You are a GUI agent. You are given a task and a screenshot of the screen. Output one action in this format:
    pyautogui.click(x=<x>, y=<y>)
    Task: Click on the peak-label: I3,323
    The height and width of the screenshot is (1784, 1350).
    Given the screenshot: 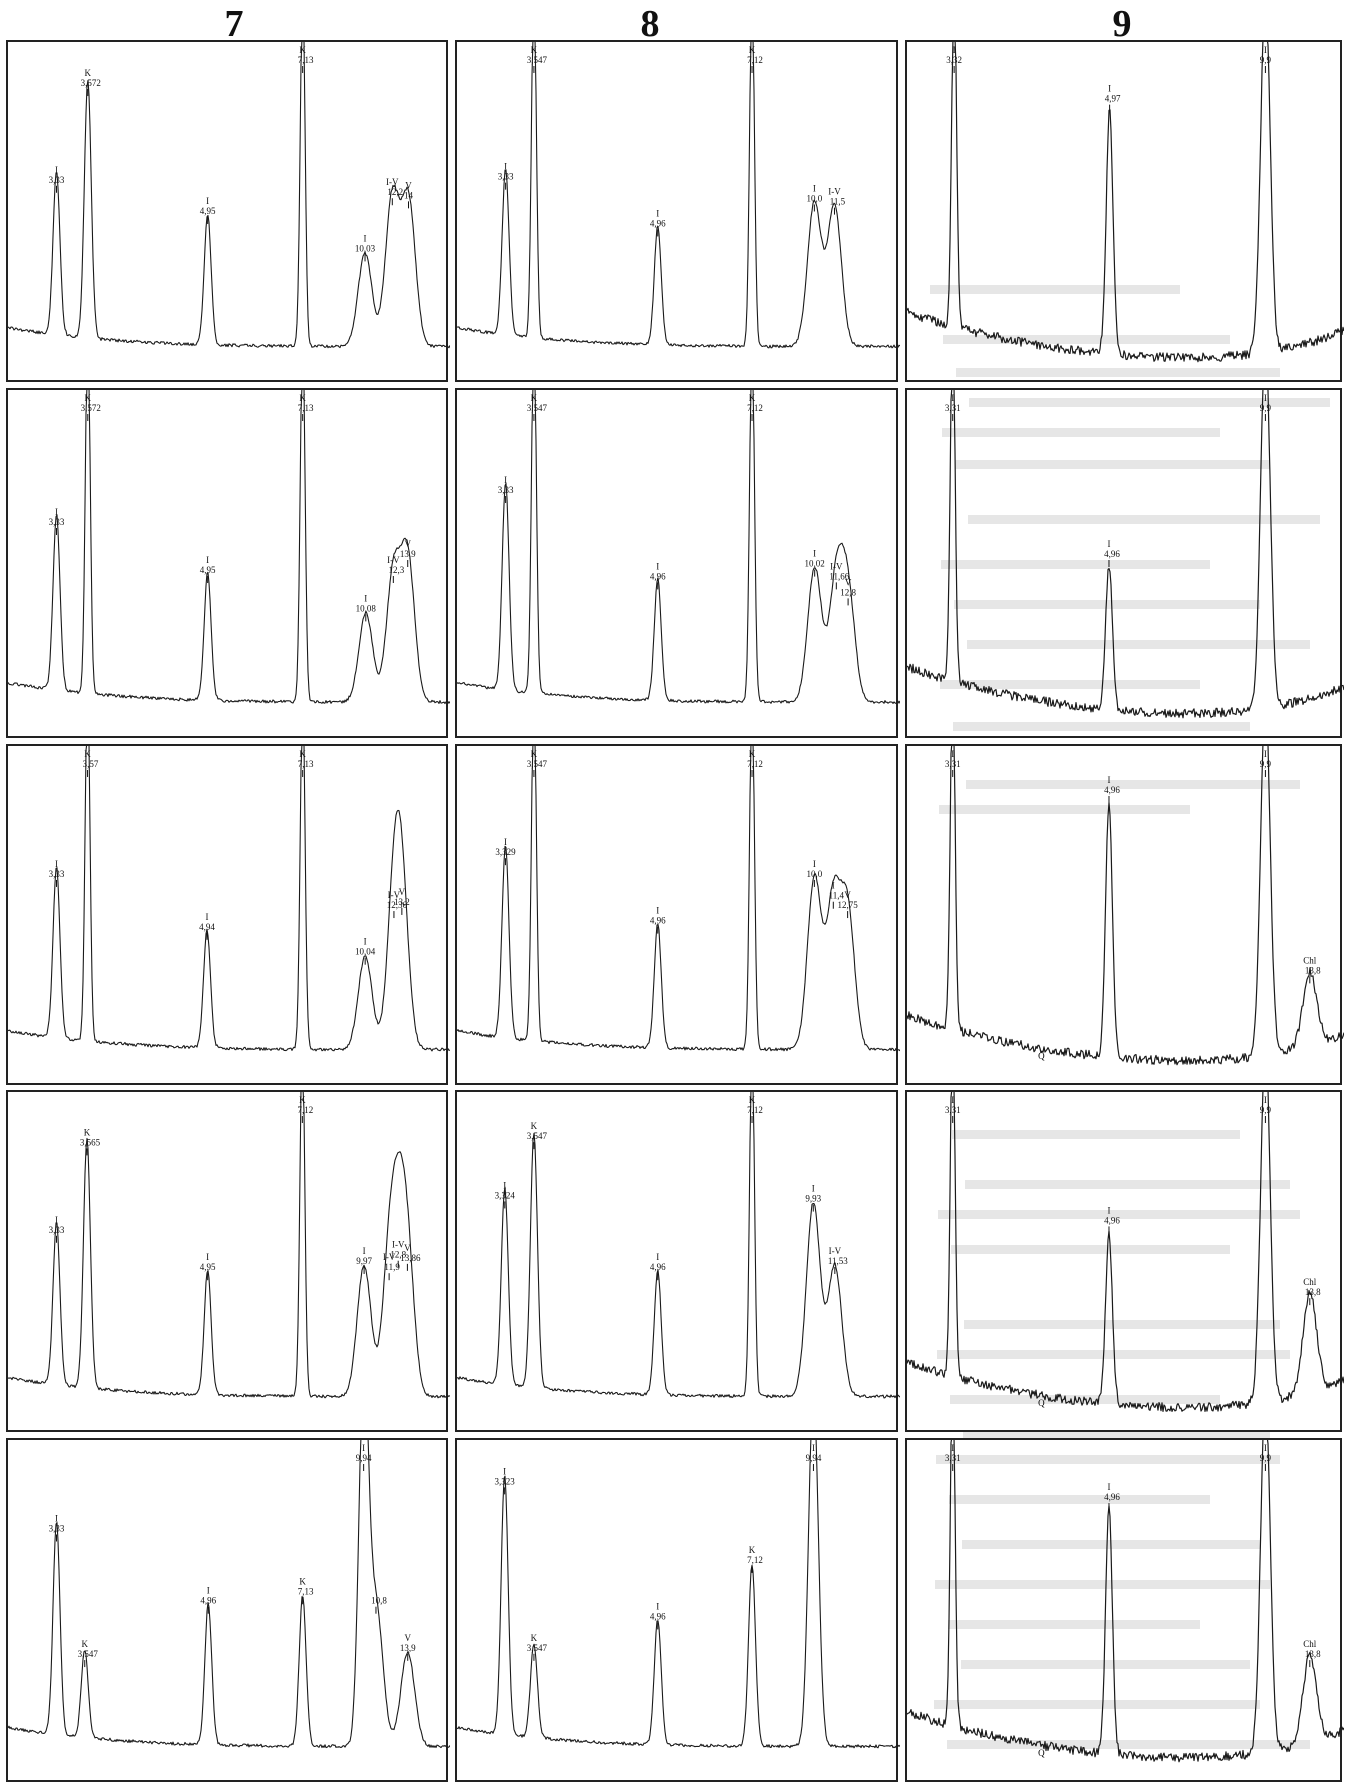 What is the action you would take?
    pyautogui.click(x=505, y=1480)
    